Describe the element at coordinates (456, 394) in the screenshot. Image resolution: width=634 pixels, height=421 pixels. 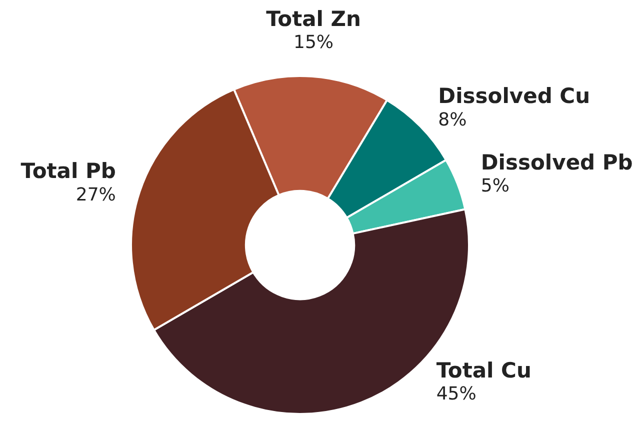
I see `data-label: 45%` at that location.